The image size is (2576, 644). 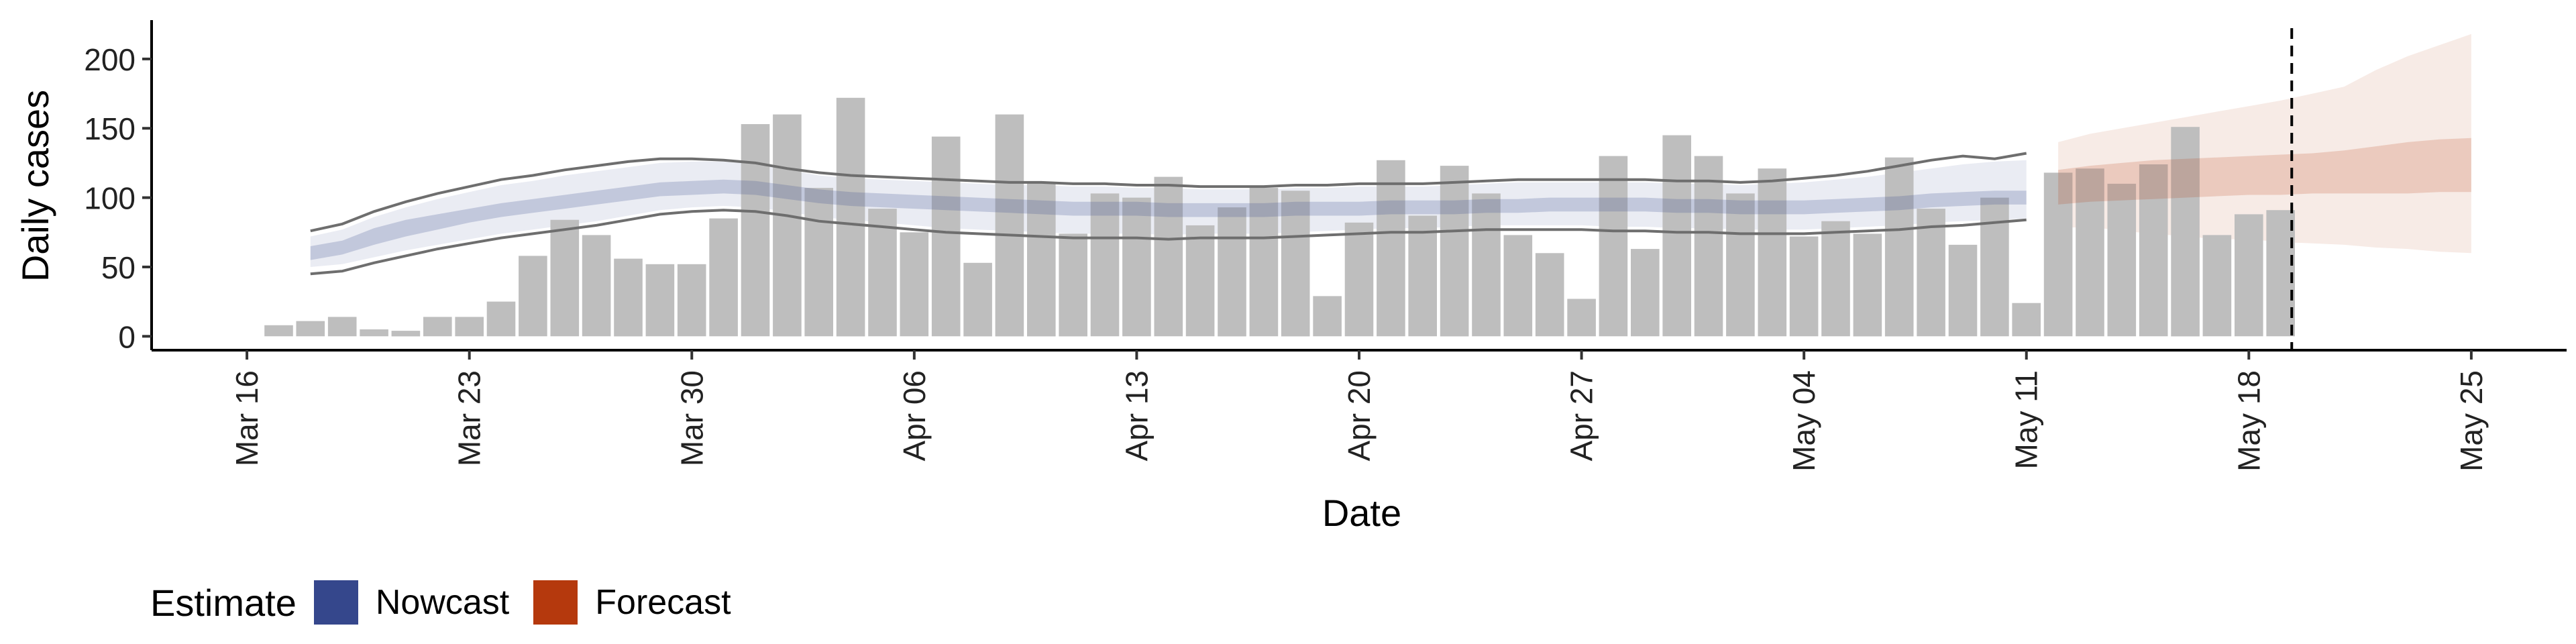 I want to click on x-tick-label: Mar 16, so click(x=246, y=418).